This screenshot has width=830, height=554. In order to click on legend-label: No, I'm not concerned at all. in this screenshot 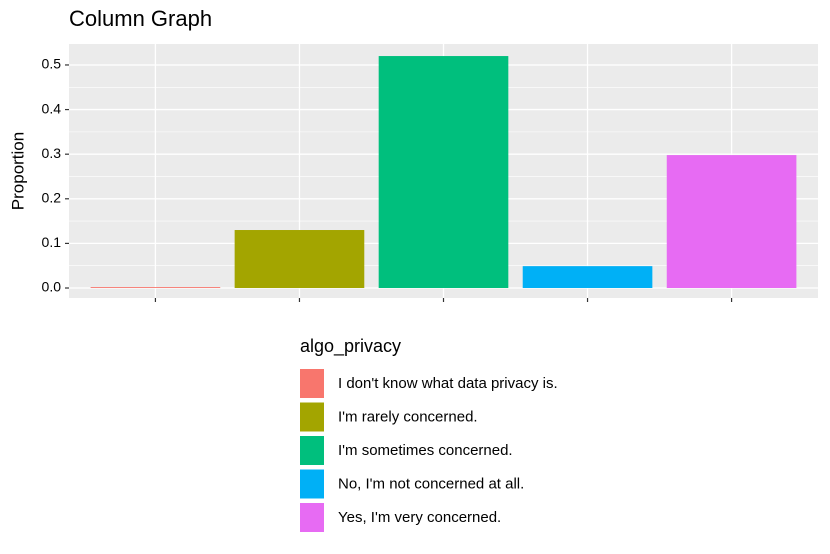, I will do `click(431, 483)`.